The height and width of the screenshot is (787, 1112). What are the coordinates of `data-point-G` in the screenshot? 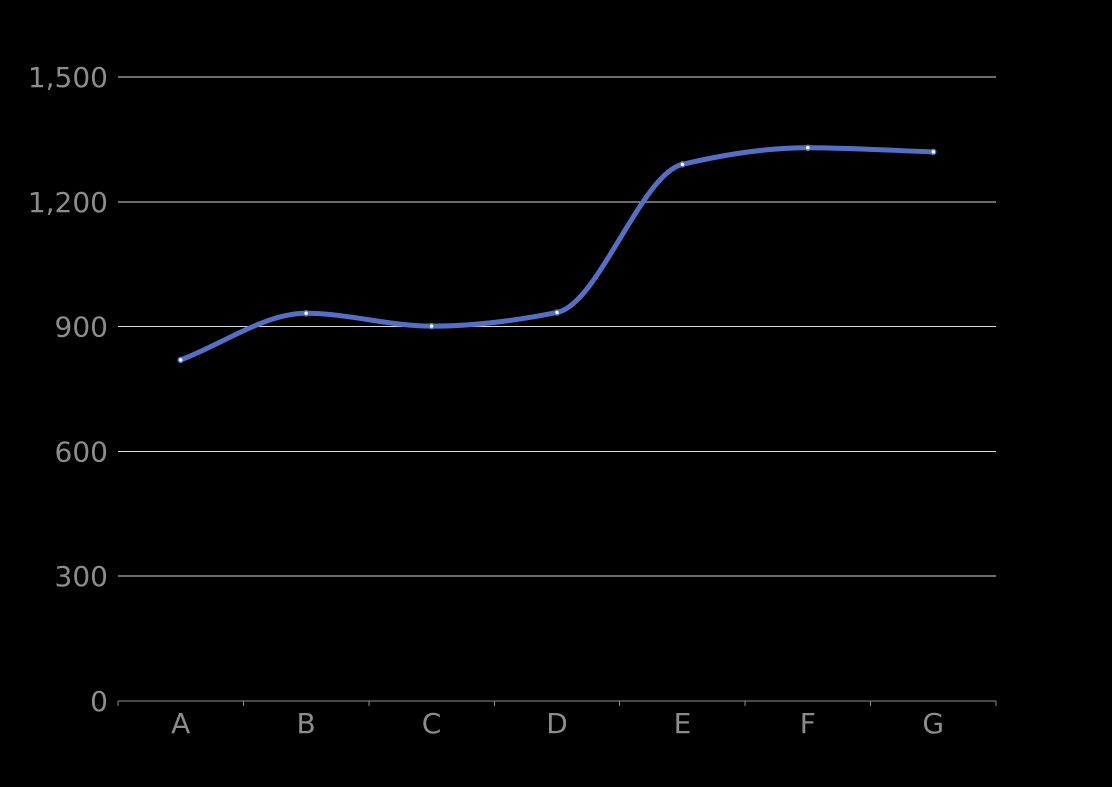 It's located at (933, 152).